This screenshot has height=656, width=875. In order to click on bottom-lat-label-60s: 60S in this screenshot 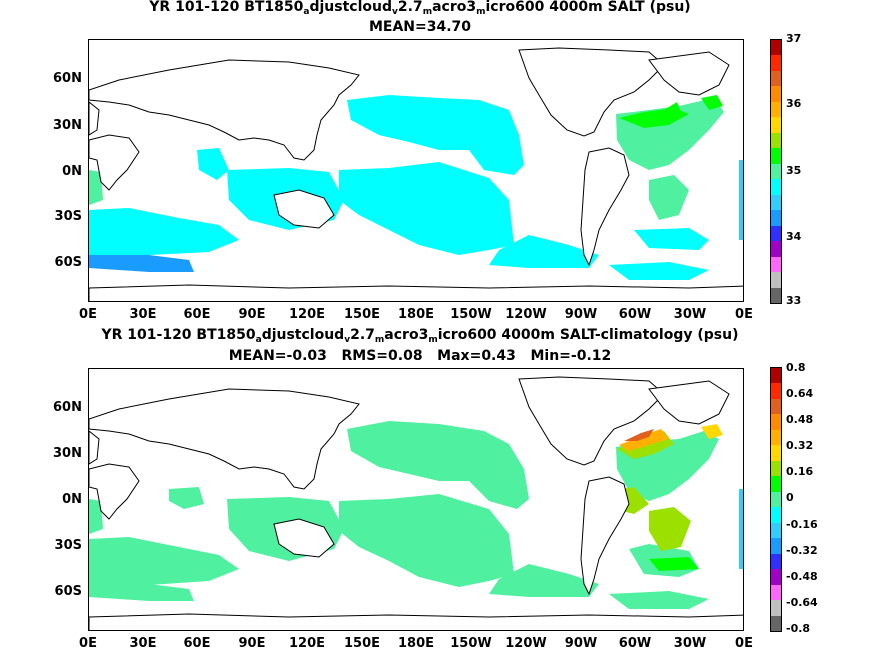, I will do `click(68, 591)`.